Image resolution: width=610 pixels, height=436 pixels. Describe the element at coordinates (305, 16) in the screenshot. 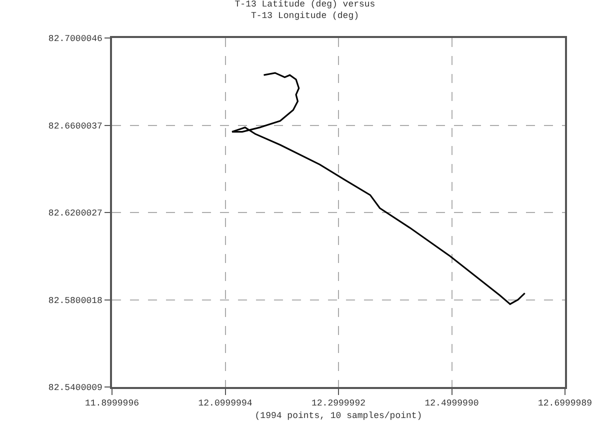

I see `chart-subtitle: T-13 Longitude (deg)` at that location.